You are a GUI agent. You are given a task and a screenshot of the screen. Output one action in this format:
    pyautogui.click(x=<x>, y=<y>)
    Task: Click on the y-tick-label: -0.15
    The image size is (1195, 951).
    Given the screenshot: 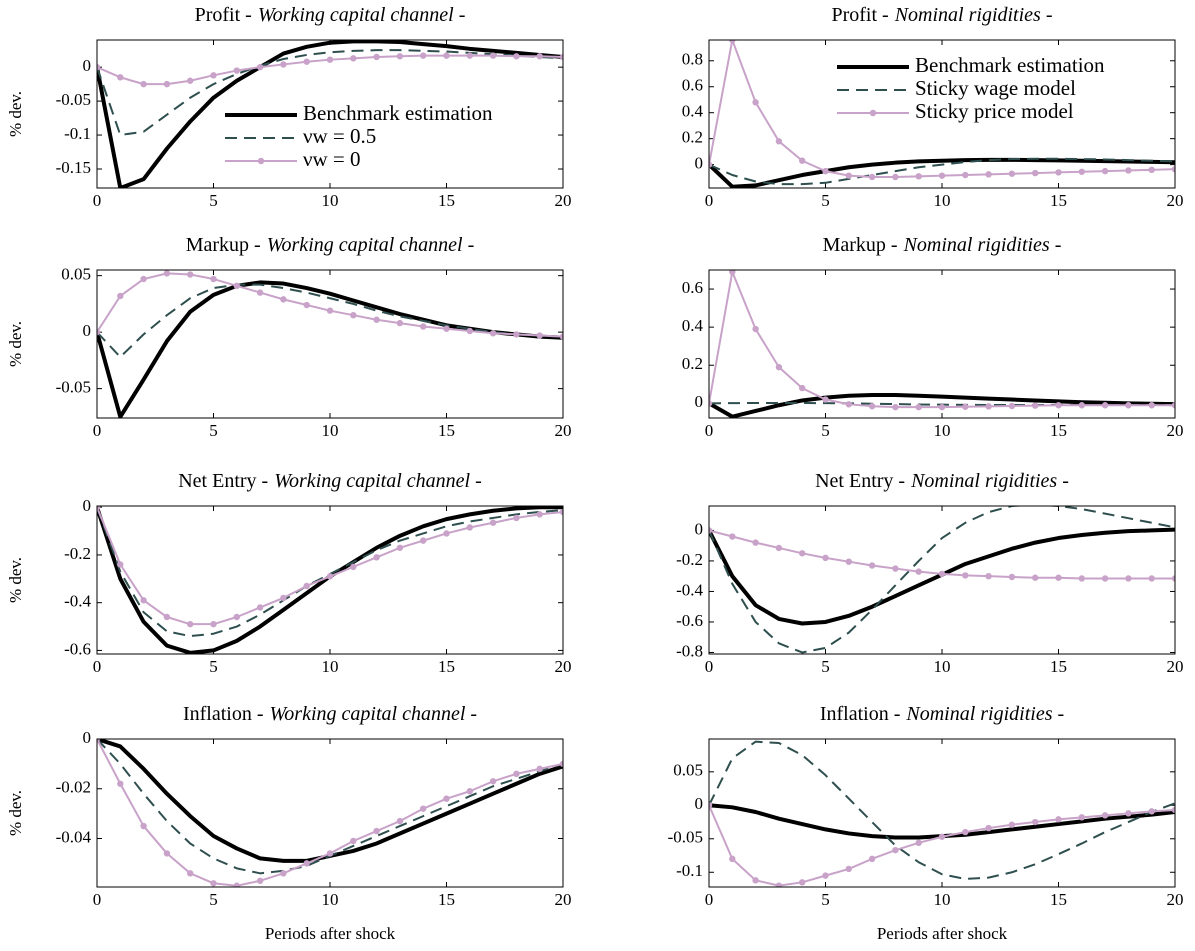 What is the action you would take?
    pyautogui.click(x=73, y=167)
    